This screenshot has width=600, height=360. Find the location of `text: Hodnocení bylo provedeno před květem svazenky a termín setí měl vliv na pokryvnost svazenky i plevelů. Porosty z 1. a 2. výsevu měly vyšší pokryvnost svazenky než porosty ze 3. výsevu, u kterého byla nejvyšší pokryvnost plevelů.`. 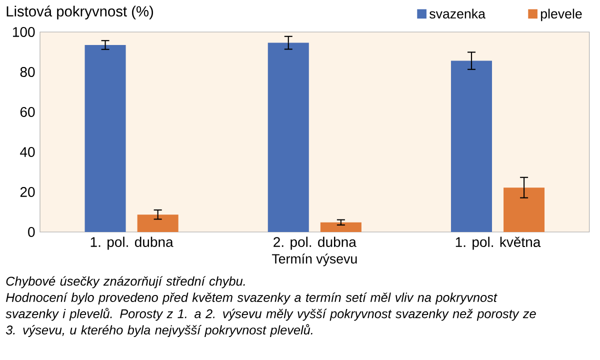

text: Hodnocení bylo provedeno před květem svazenky a termín setí měl vliv na pokryvnost svazenky i plevelů. Porosty z 1. a 2. výsevu měly vyšší pokryvnost svazenky než porosty ze 3. výsevu, u kterého byla nejvyšší pokryvnost plevelů. is located at coordinates (271, 315).